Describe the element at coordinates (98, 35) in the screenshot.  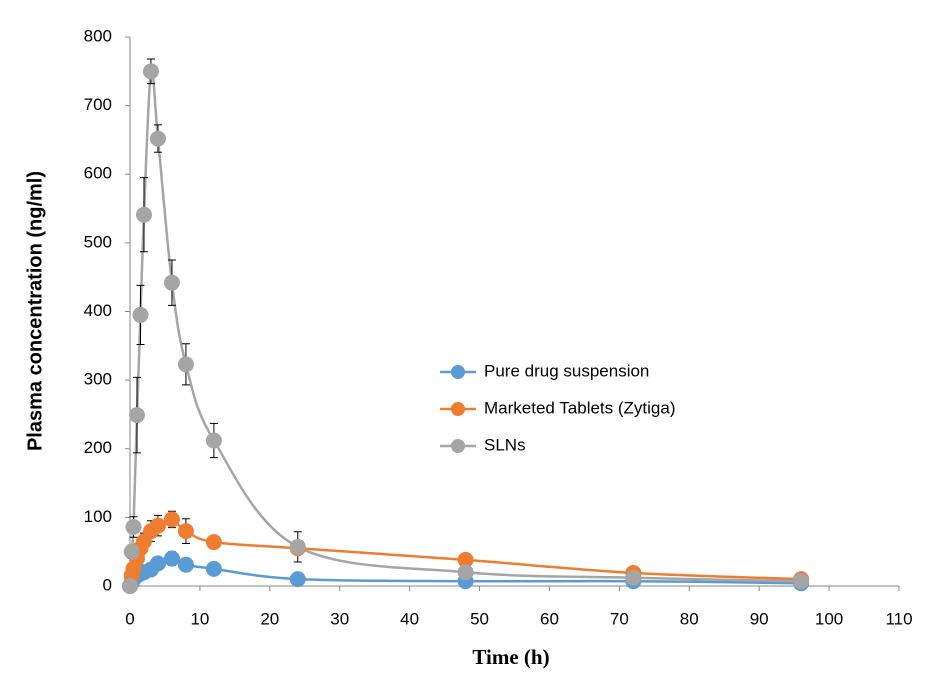
I see `y-tick-label: 800` at that location.